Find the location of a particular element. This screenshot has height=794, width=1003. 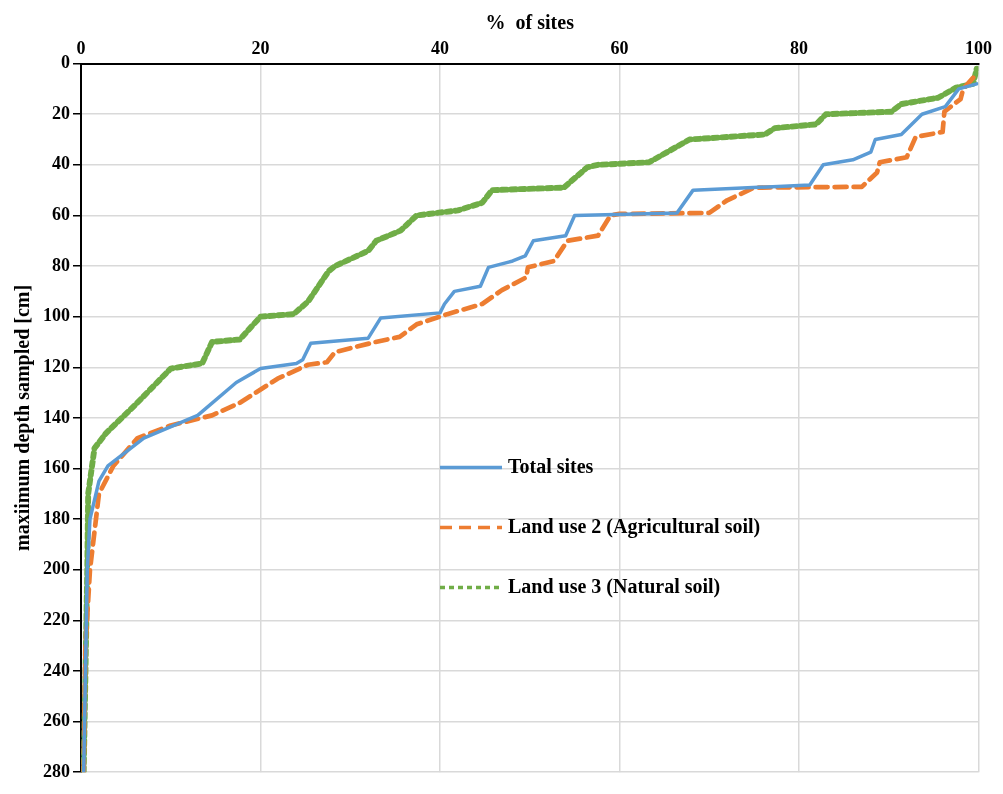

y-tick-label: 120 is located at coordinates (56, 365).